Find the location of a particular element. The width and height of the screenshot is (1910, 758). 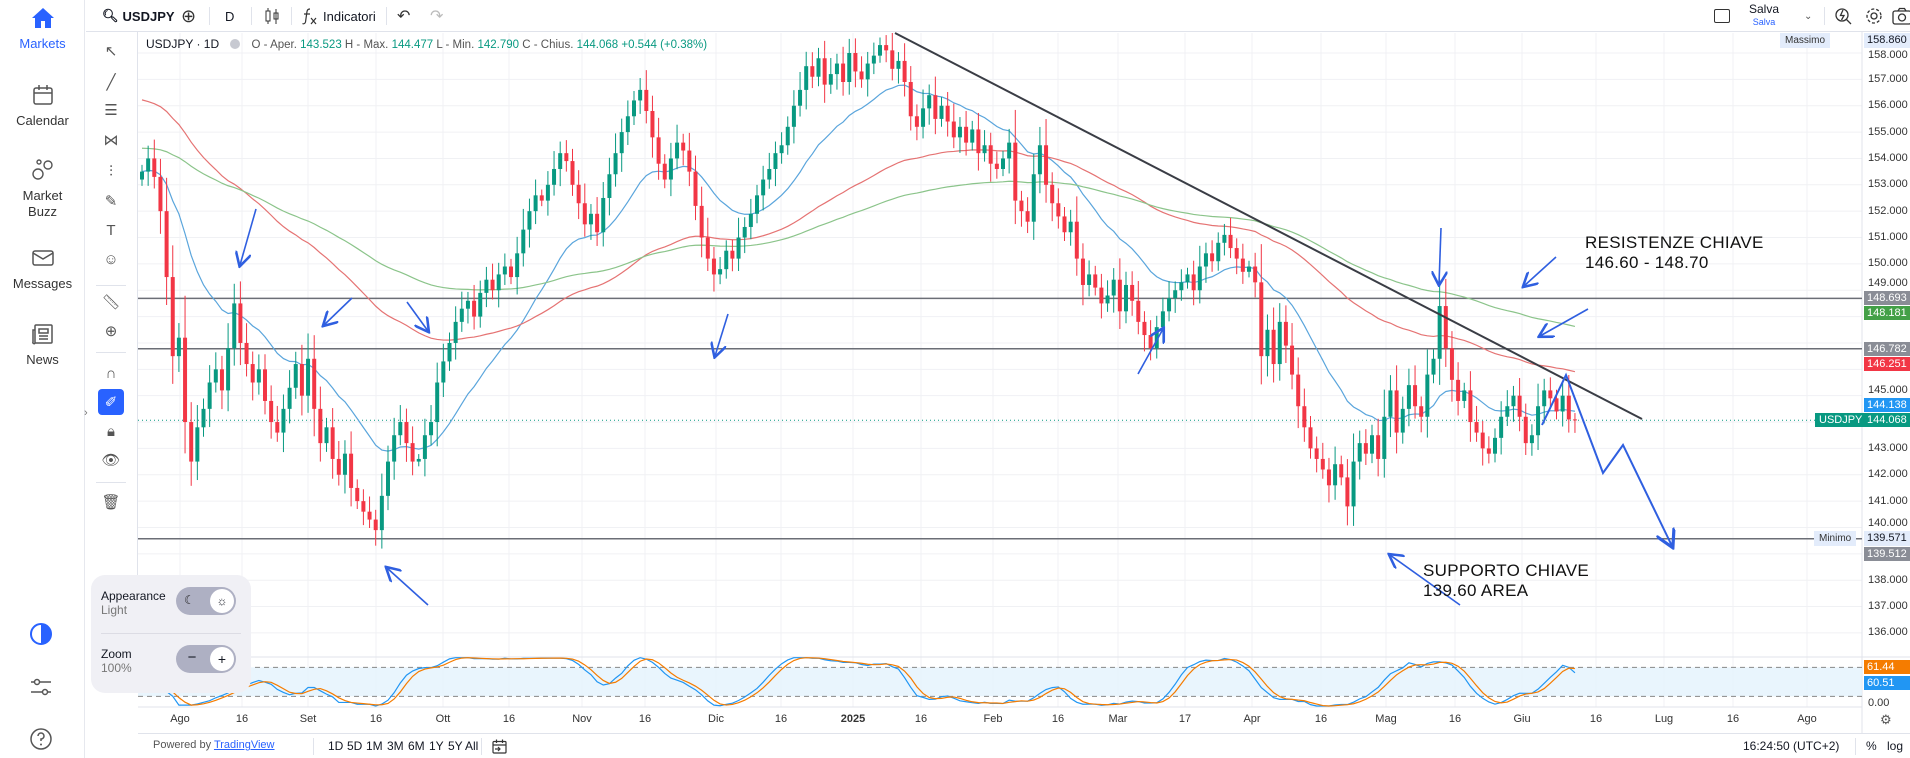

support-note: SUPPORTO CHIAVE 139.60 AREA is located at coordinates (1506, 581).